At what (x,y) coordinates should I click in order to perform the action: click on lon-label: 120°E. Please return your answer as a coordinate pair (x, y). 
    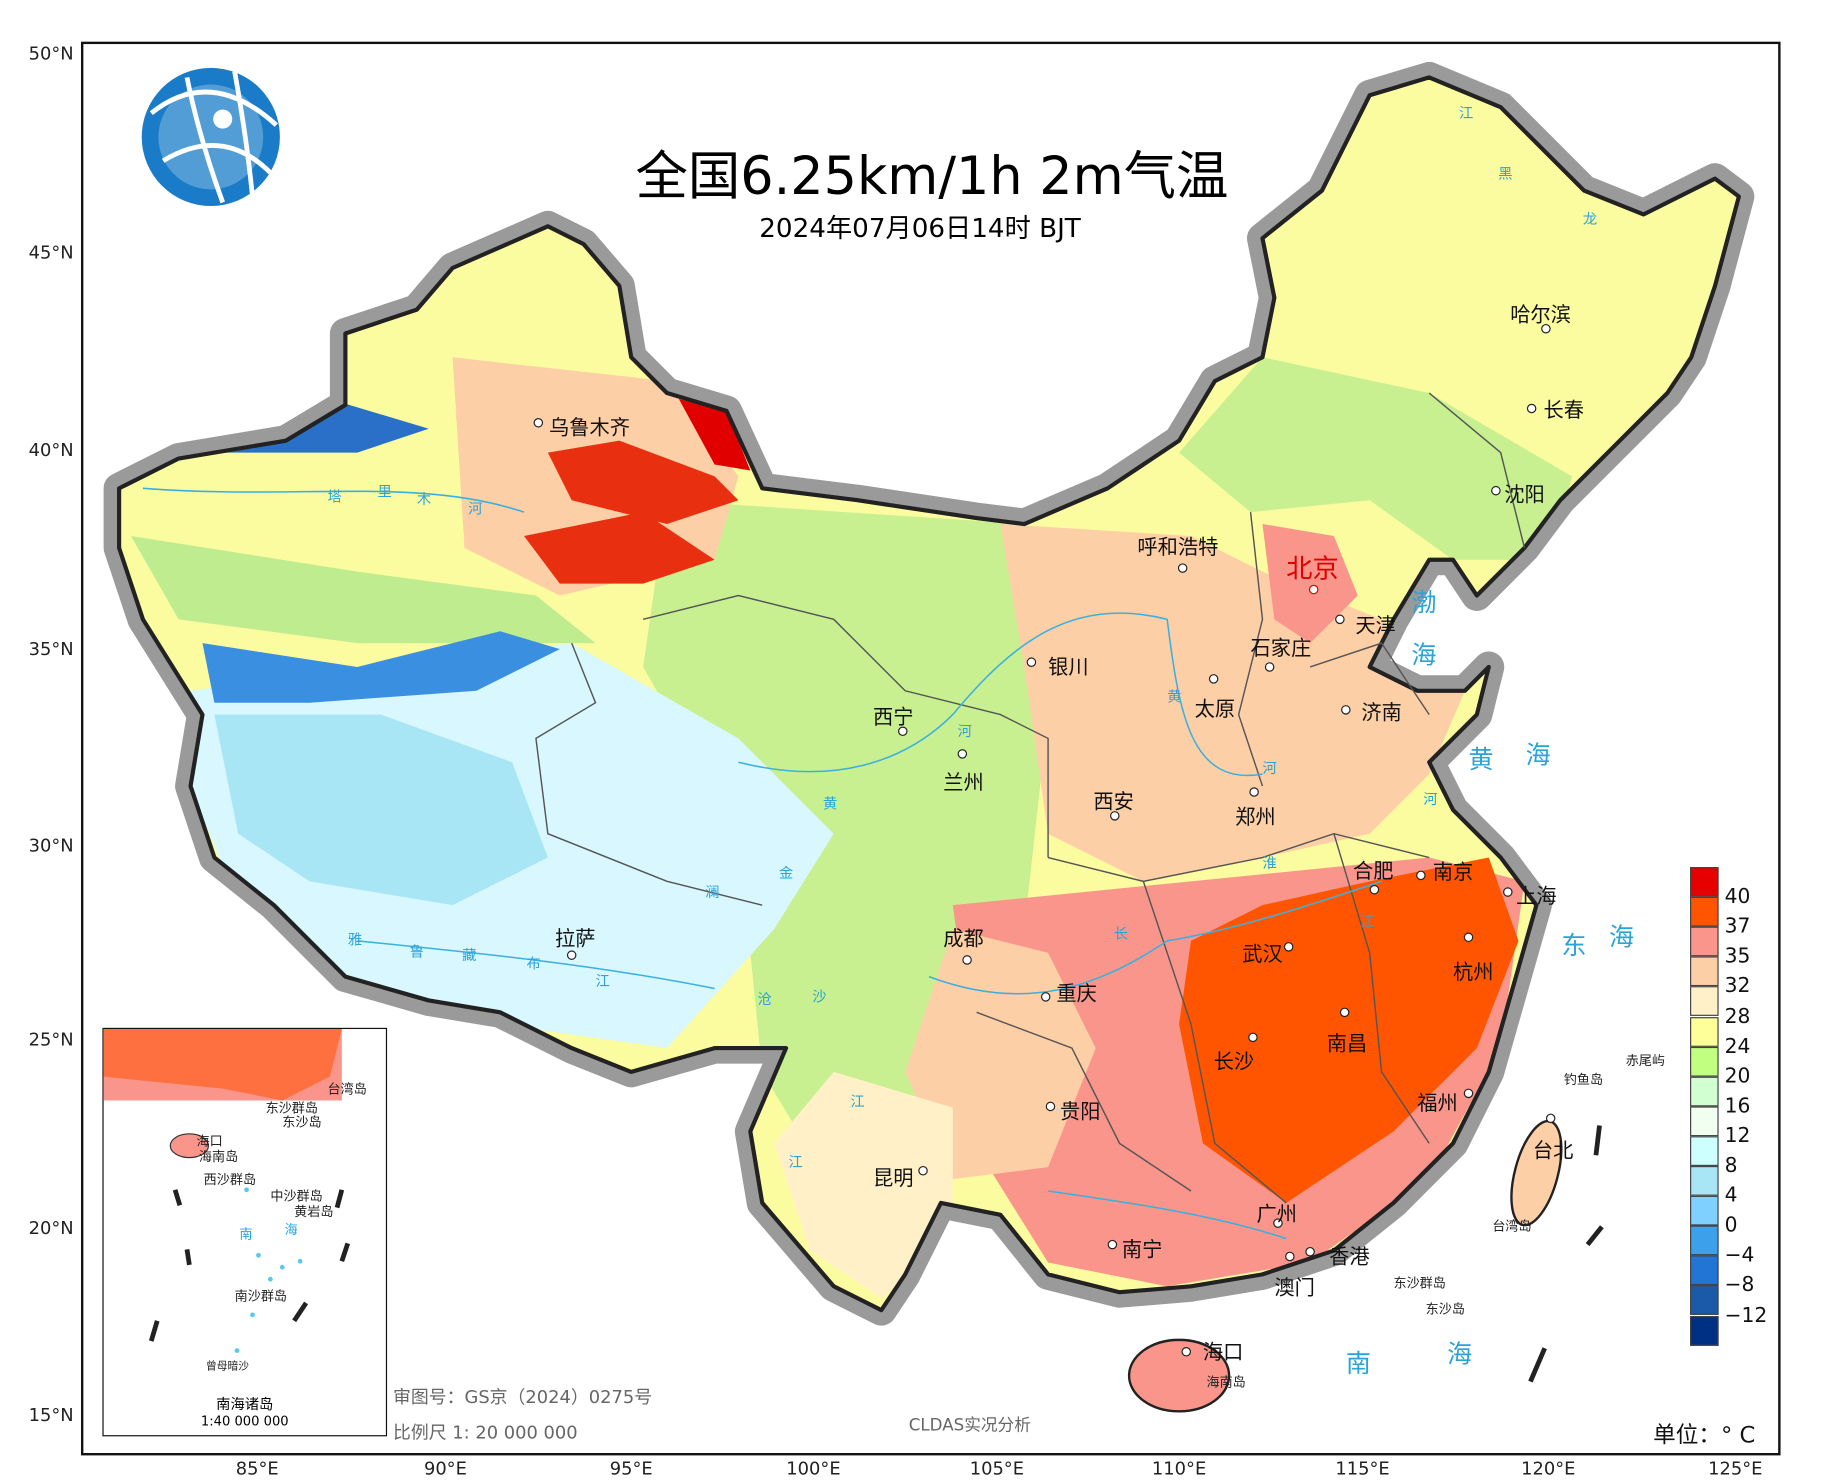
    Looking at the image, I should click on (1548, 1468).